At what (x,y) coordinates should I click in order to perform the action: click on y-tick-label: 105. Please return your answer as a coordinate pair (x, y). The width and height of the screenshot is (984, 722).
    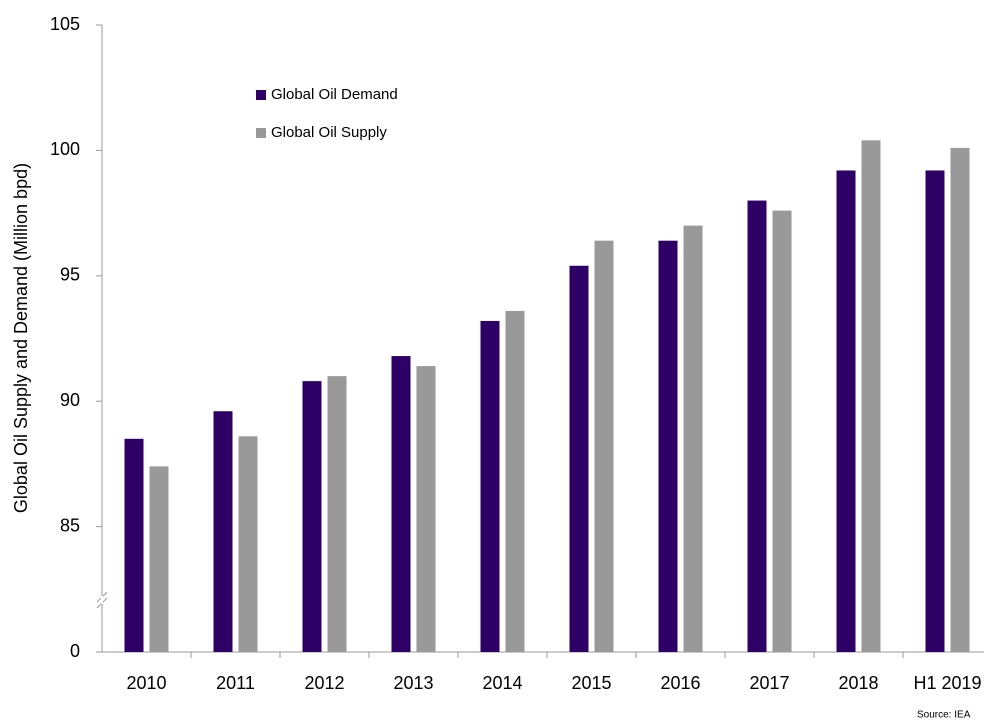
    Looking at the image, I should click on (65, 24).